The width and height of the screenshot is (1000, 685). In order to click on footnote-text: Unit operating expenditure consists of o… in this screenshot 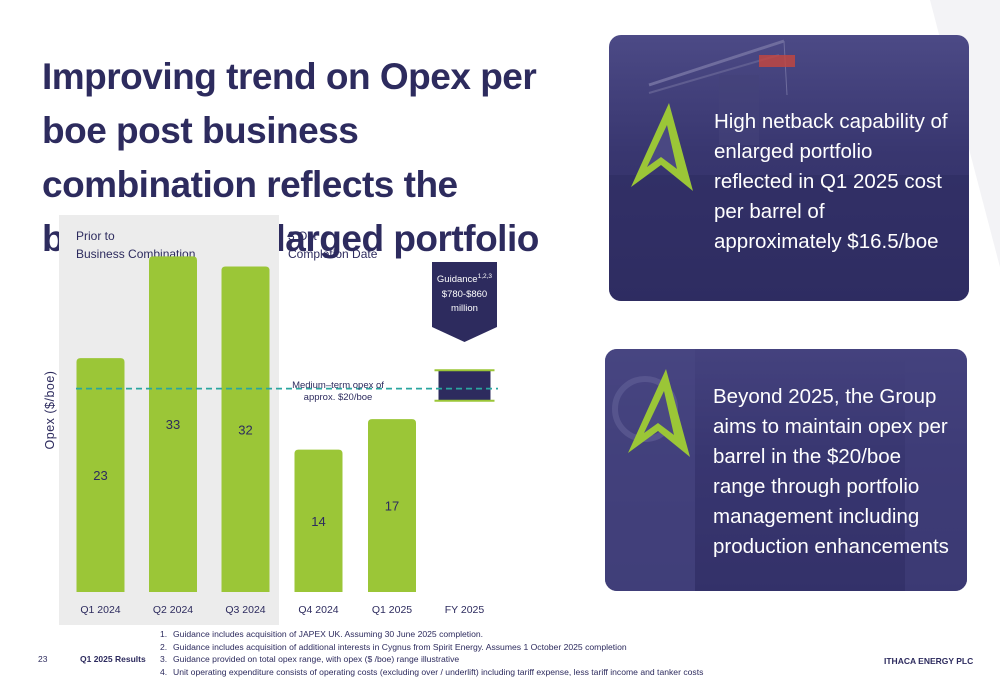, I will do `click(438, 671)`.